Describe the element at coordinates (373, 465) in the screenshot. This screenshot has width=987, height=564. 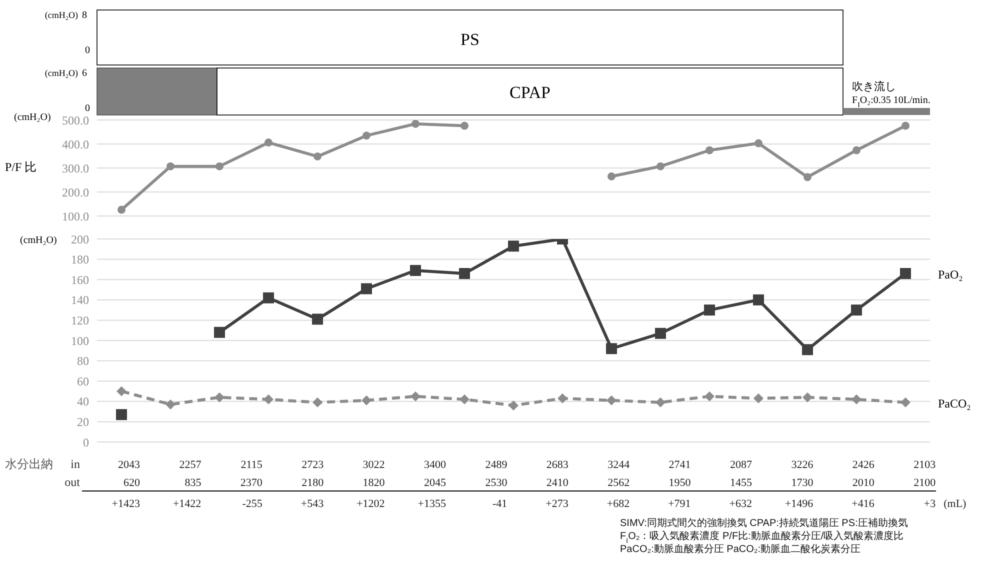
I see `text: 3022` at that location.